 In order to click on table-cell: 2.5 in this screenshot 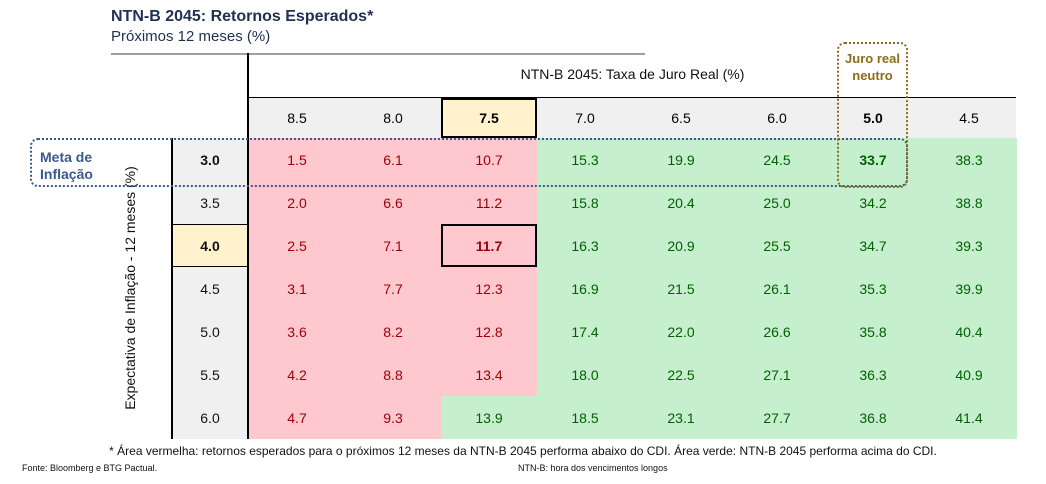, I will do `click(297, 245)`.